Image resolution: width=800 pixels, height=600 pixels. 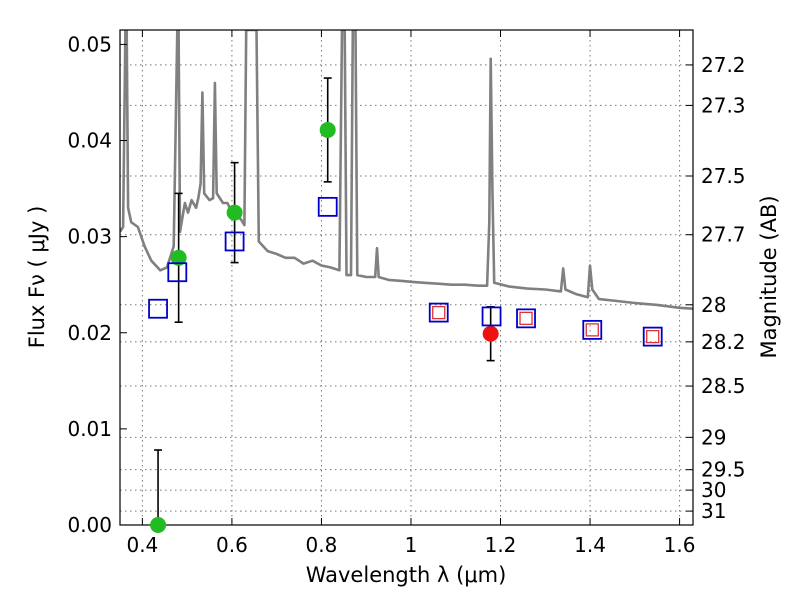 What do you see at coordinates (89, 333) in the screenshot?
I see `y-tick-label: 0.02` at bounding box center [89, 333].